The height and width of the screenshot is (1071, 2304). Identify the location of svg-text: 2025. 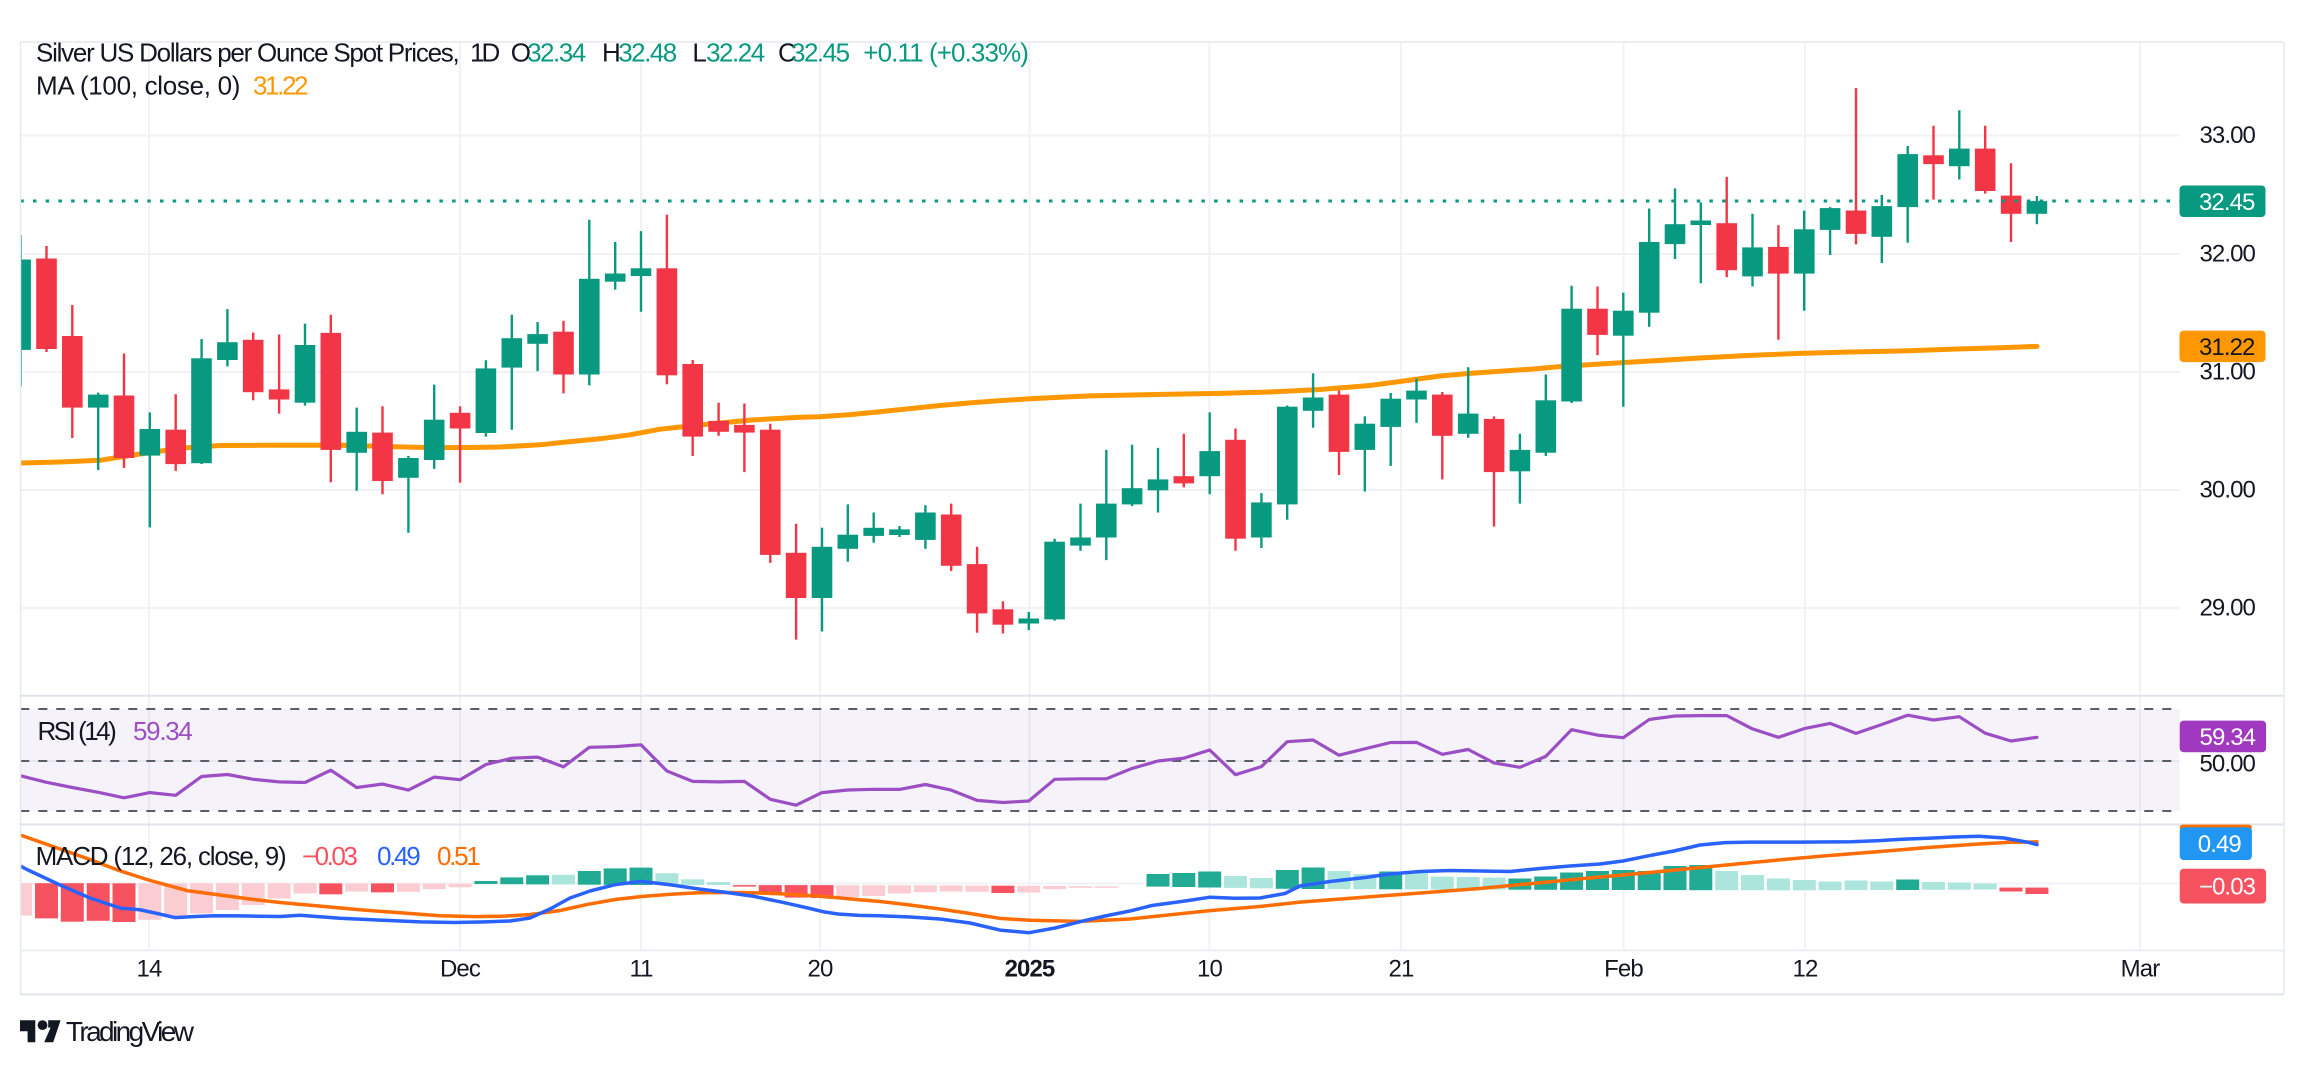
(1030, 969).